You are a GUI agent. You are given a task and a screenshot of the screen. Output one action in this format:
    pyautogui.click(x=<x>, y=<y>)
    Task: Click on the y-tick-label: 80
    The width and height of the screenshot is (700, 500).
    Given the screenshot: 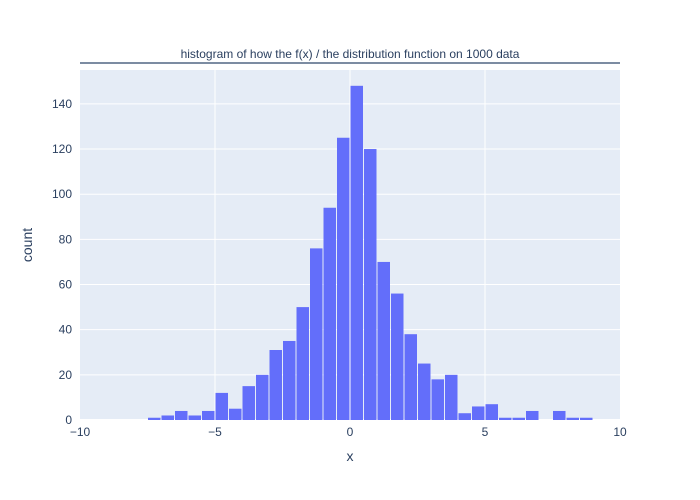 What is the action you would take?
    pyautogui.click(x=66, y=239)
    